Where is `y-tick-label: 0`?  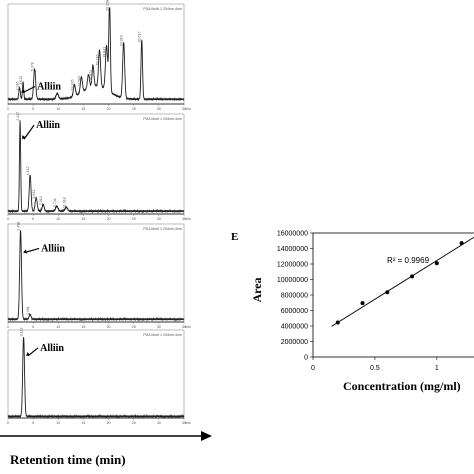 y-tick-label: 0 is located at coordinates (306, 358).